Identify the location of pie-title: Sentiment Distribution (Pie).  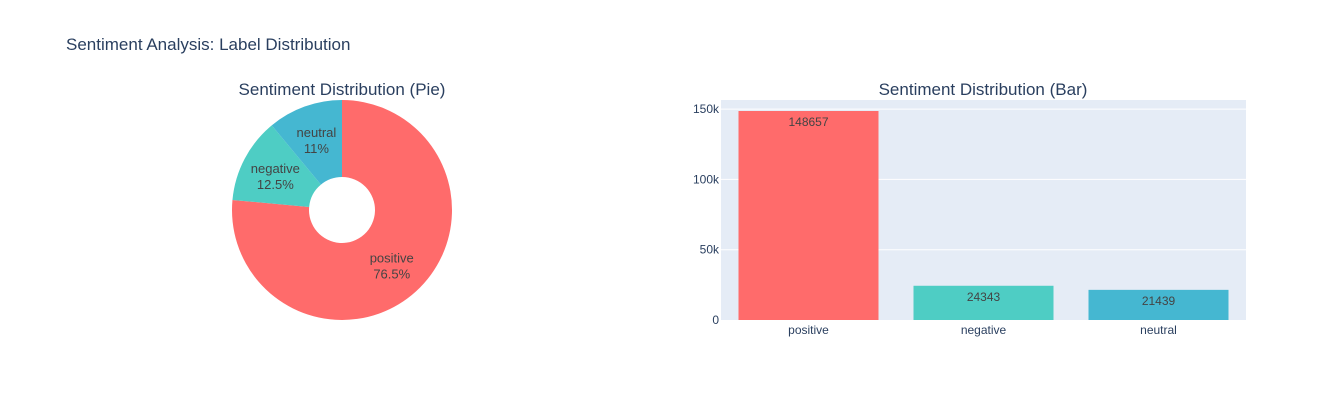
(342, 89).